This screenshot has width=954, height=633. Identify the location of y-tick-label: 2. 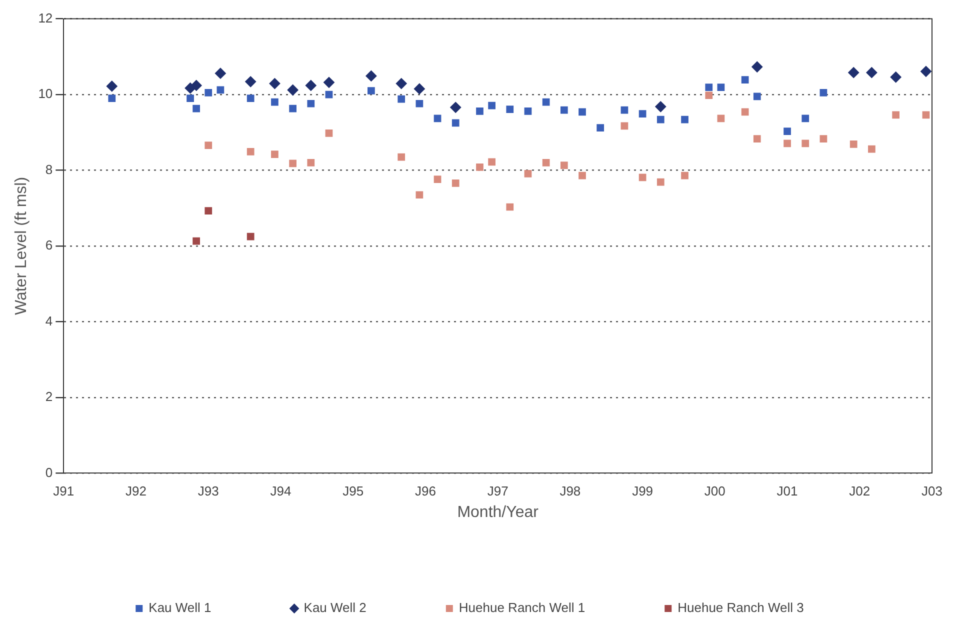
(49, 396).